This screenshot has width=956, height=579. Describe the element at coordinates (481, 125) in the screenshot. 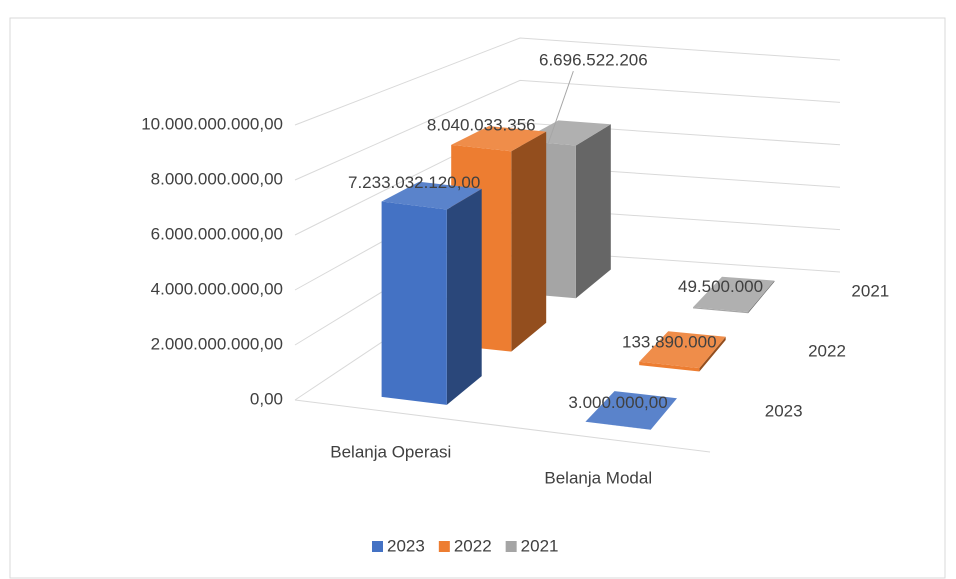

I see `value-label: 8.040.033.356` at that location.